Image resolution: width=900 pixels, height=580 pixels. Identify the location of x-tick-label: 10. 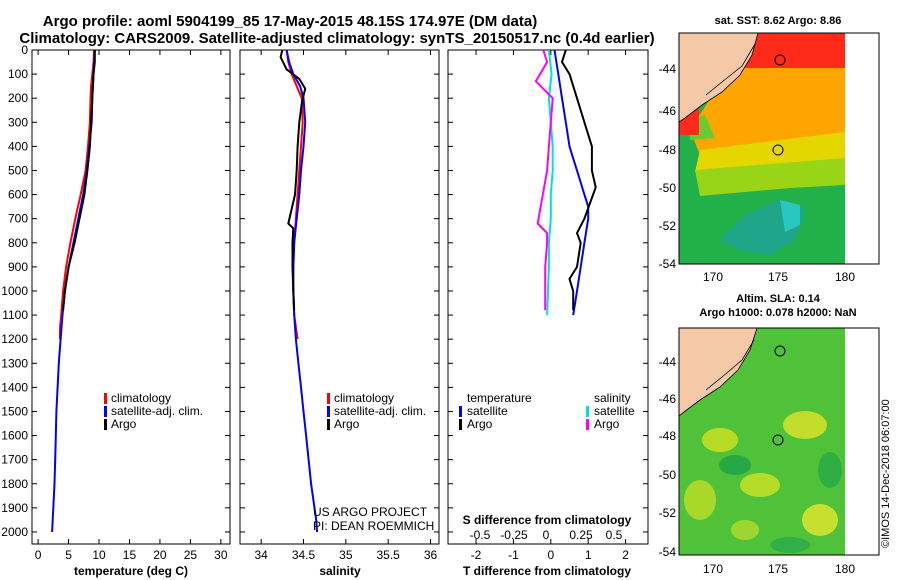
(99, 555).